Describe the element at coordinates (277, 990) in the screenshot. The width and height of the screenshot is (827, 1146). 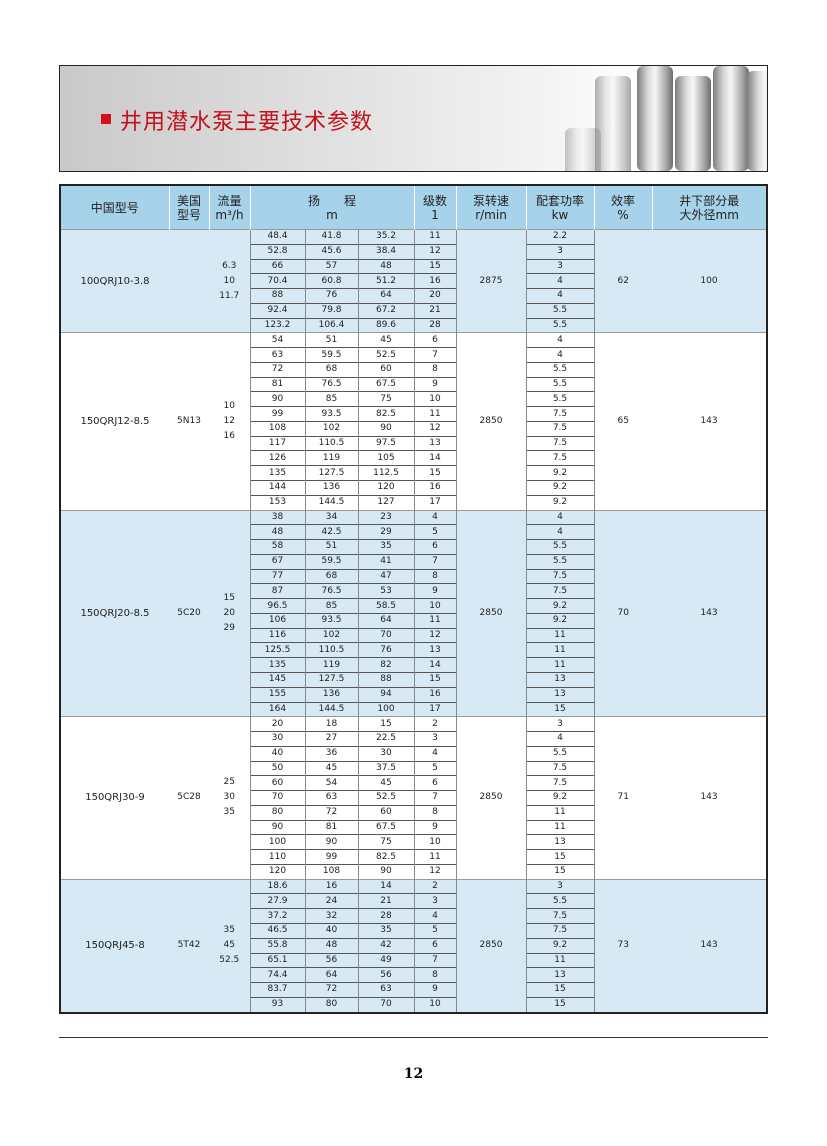
I see `head-cell-1: 83.7` at that location.